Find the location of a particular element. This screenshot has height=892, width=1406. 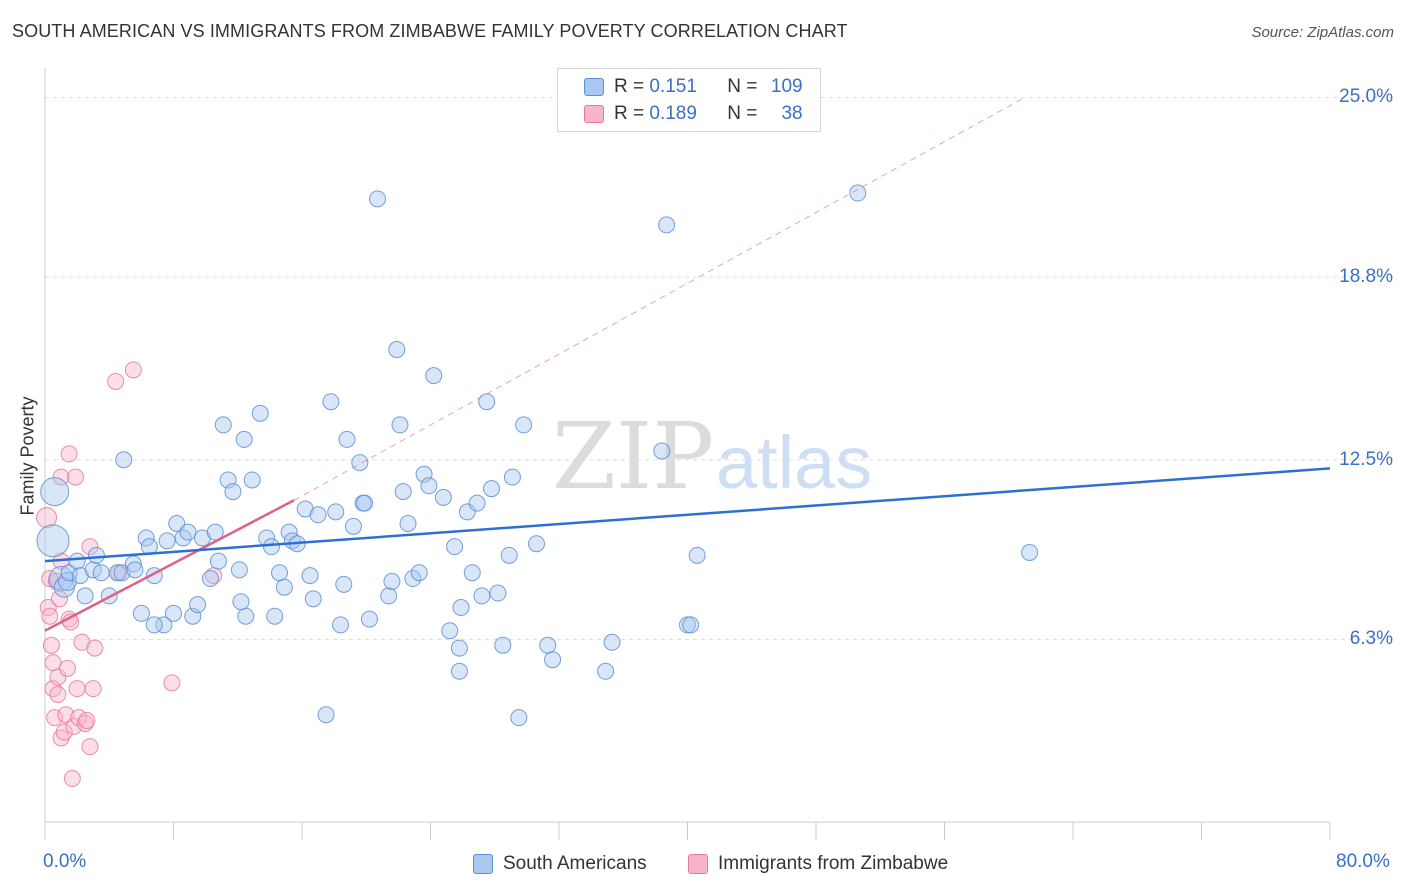

legend-n-label: N = is located at coordinates (742, 113).